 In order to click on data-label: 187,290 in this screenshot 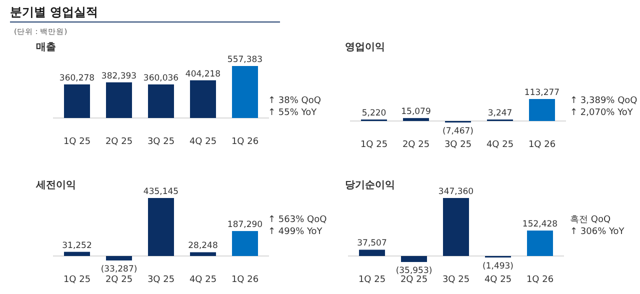, I will do `click(245, 225)`.